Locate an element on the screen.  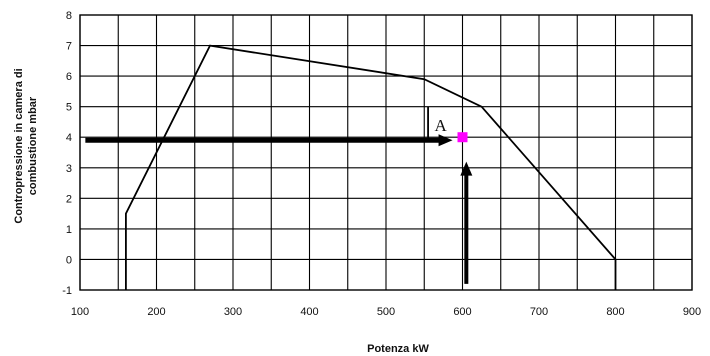
y-tick-label: 2 is located at coordinates (69, 199).